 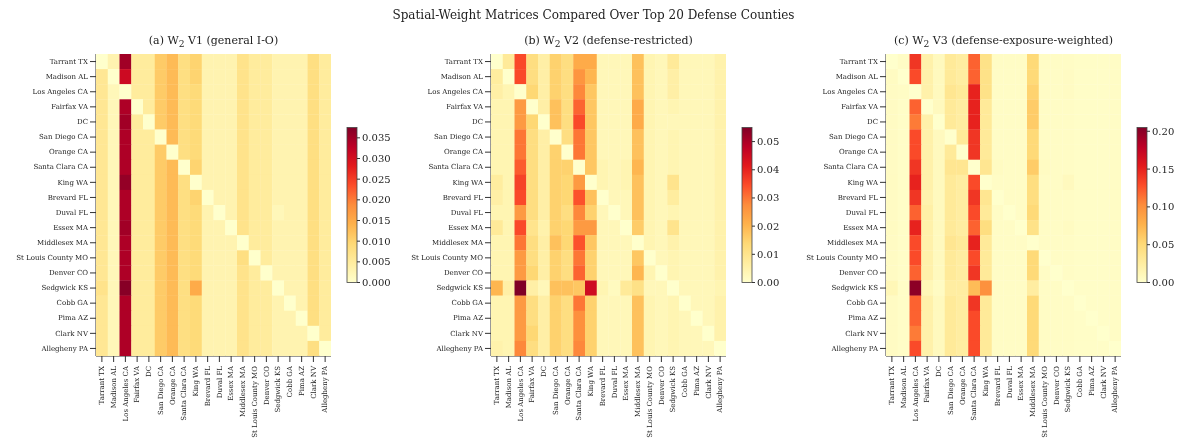 I want to click on color-bar-label: 0.15, so click(x=1163, y=169).